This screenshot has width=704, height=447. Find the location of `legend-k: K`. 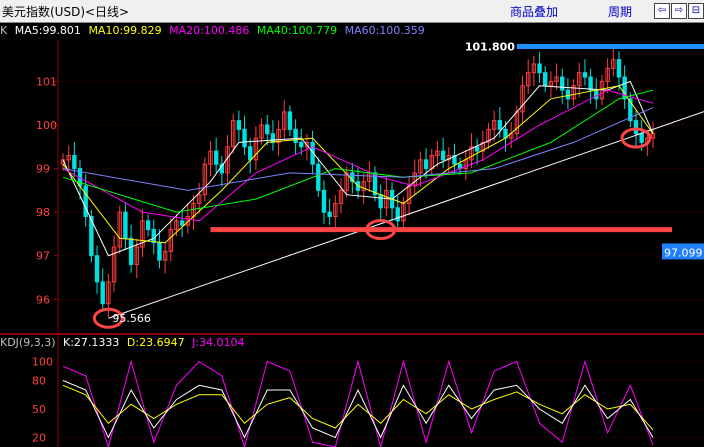

legend-k: K is located at coordinates (4, 30).